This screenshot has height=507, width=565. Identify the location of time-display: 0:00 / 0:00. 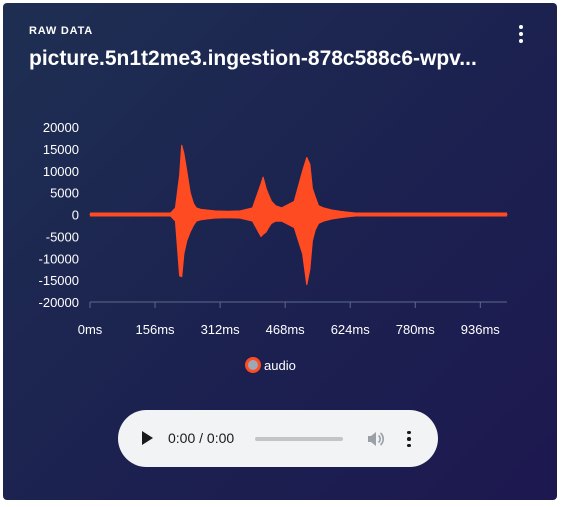
(201, 438).